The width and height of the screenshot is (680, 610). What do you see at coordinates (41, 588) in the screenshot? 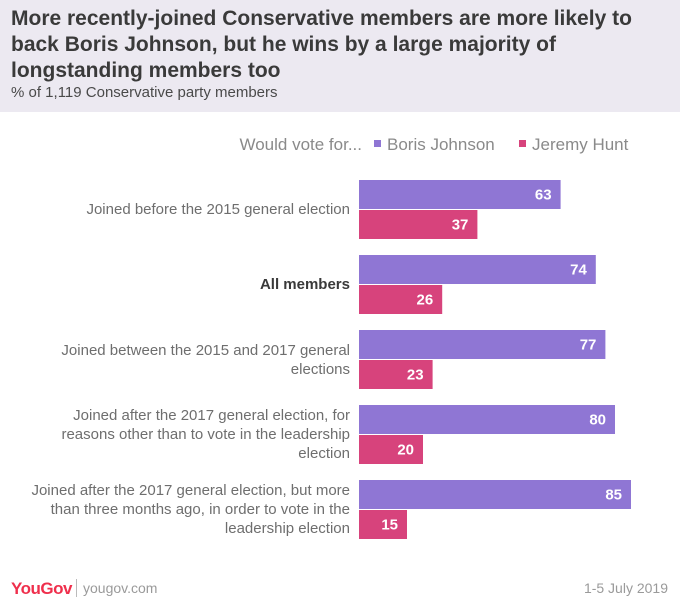
I see `yougov-logo: YouGov` at bounding box center [41, 588].